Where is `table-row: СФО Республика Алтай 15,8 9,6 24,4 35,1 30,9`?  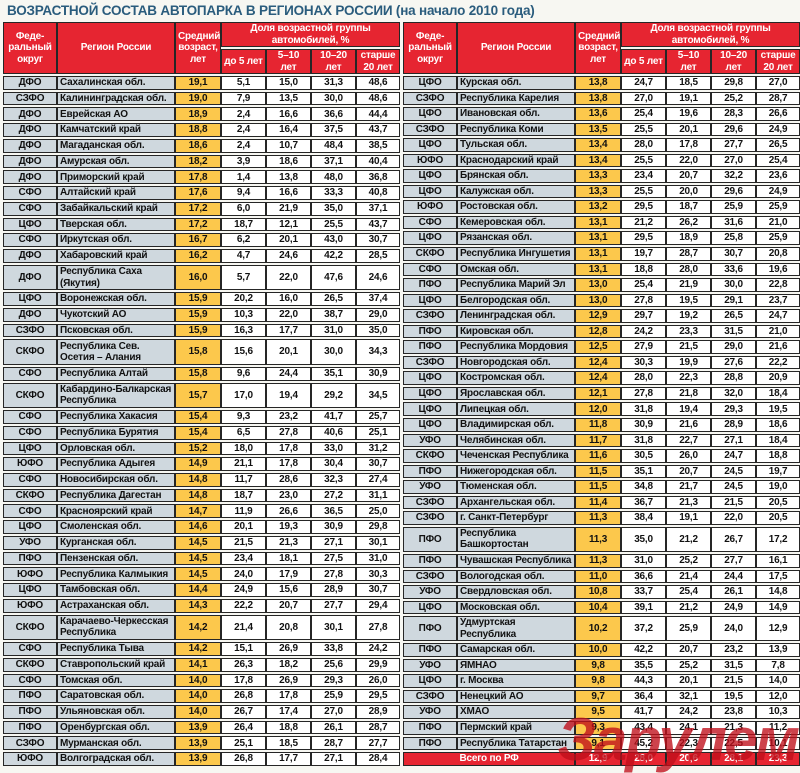 table-row: СФО Республика Алтай 15,8 9,6 24,4 35,1 30,9 is located at coordinates (202, 373).